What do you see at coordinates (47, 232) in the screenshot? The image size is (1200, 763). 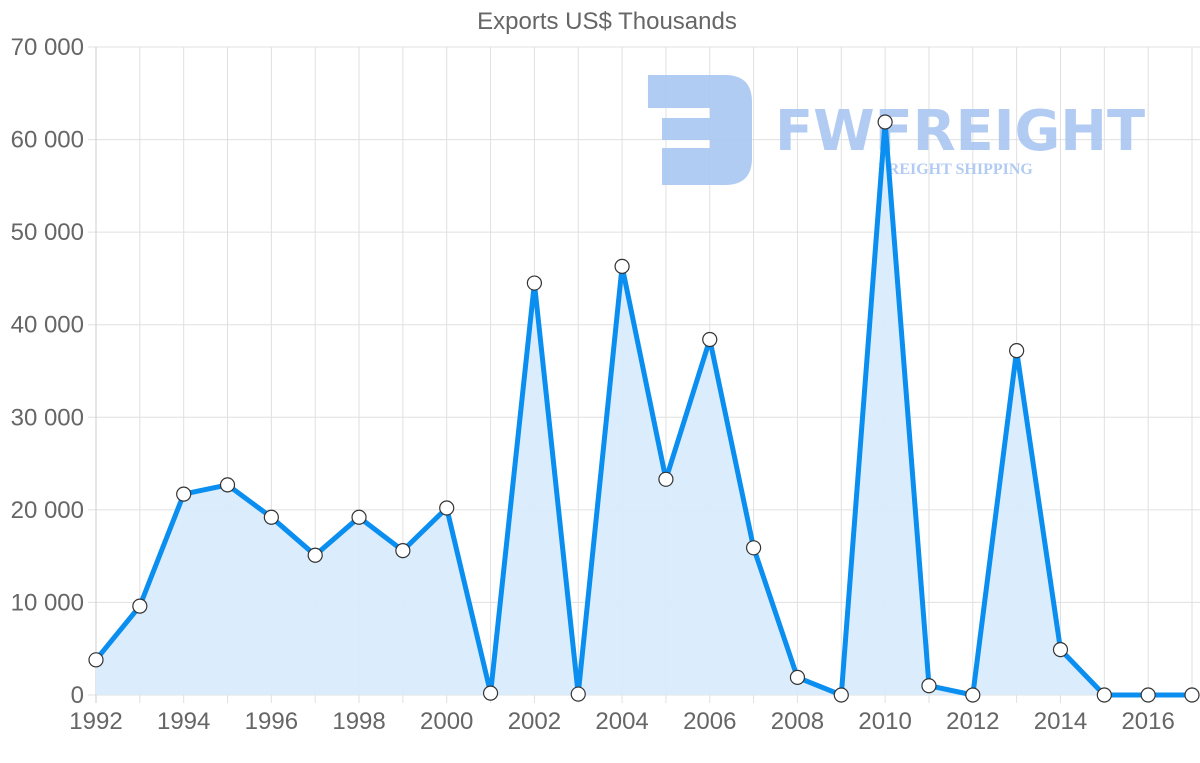 I see `y-tick-label: 50 000` at bounding box center [47, 232].